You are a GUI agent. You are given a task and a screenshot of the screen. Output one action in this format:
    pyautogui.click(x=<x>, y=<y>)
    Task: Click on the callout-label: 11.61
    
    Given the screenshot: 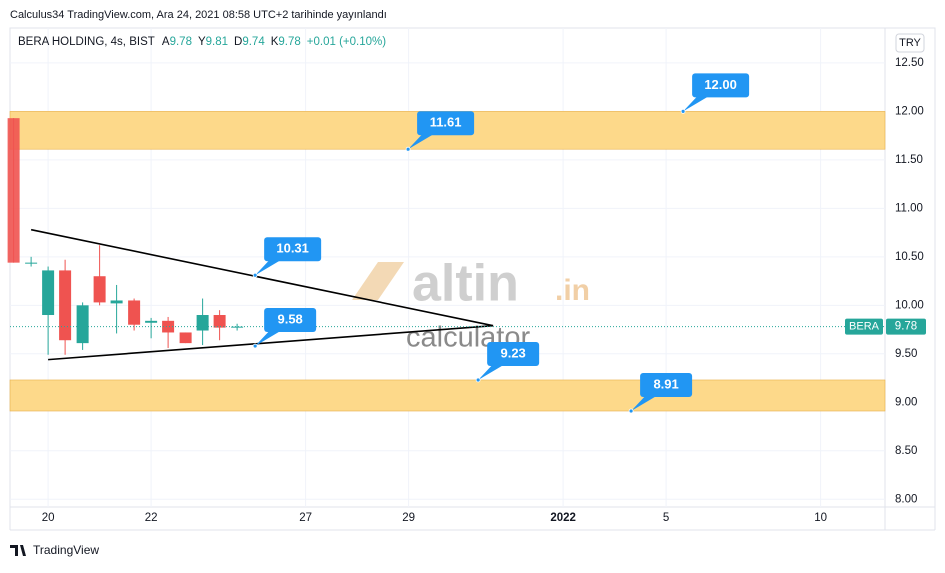 What is the action you would take?
    pyautogui.click(x=446, y=122)
    